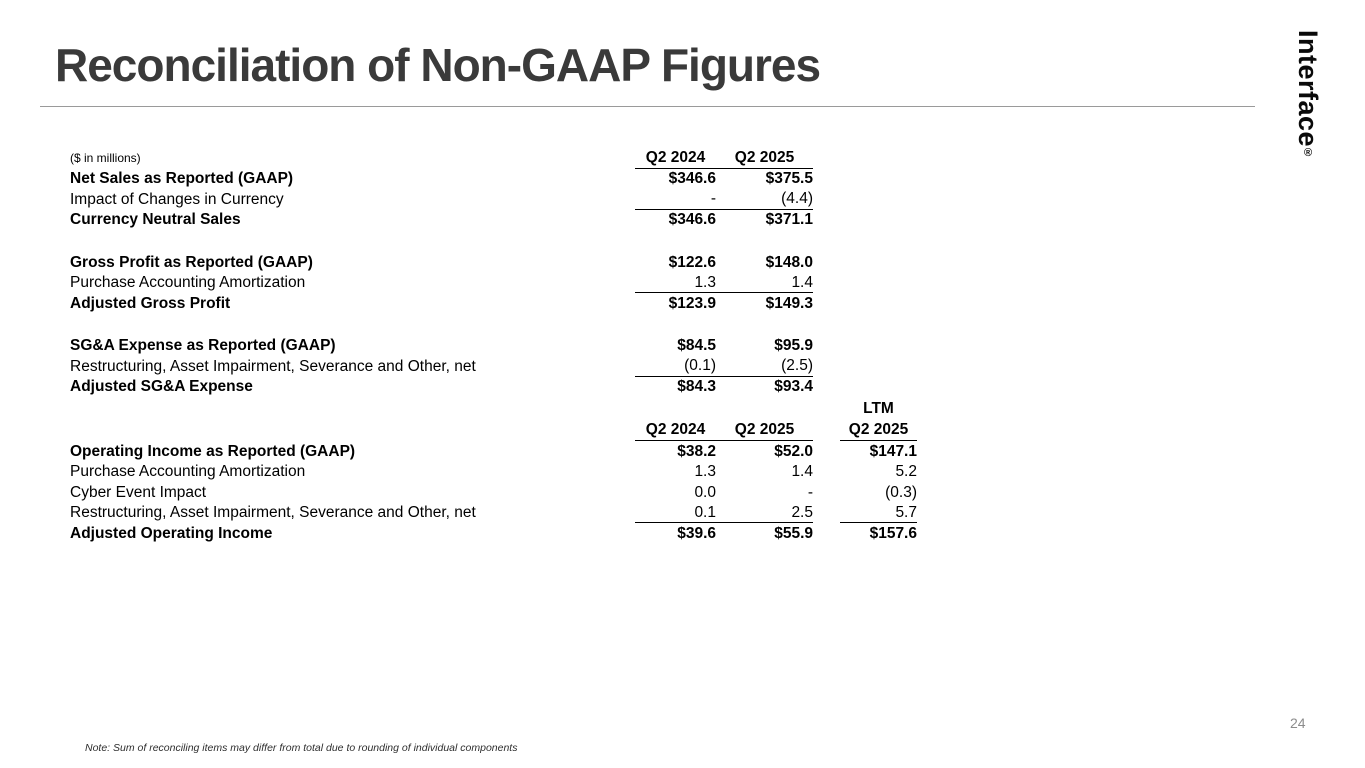  Describe the element at coordinates (495, 430) in the screenshot. I see `table-header-row: Q2 2024 Q2 2025 Q2 2025` at that location.